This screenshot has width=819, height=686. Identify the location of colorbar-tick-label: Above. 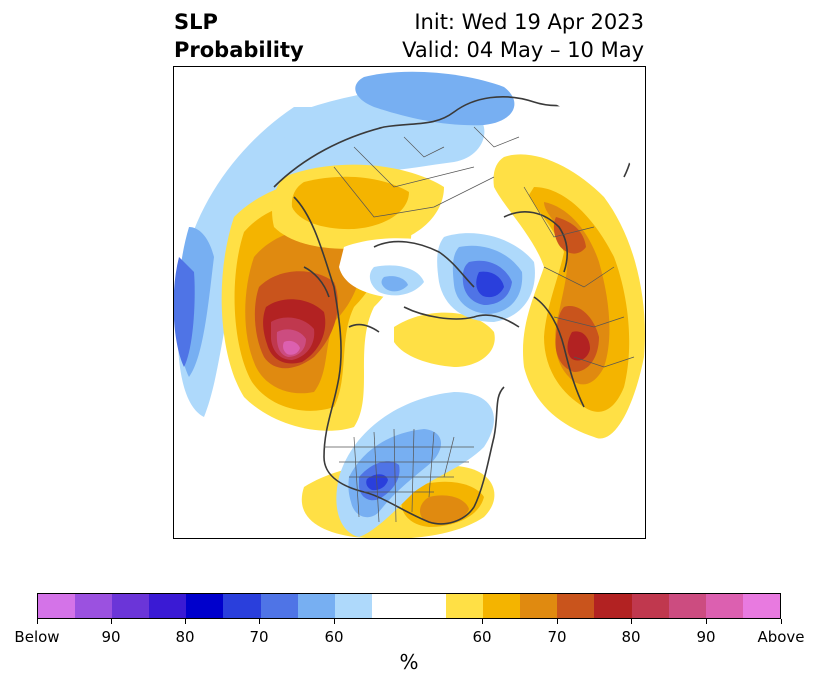
(781, 637).